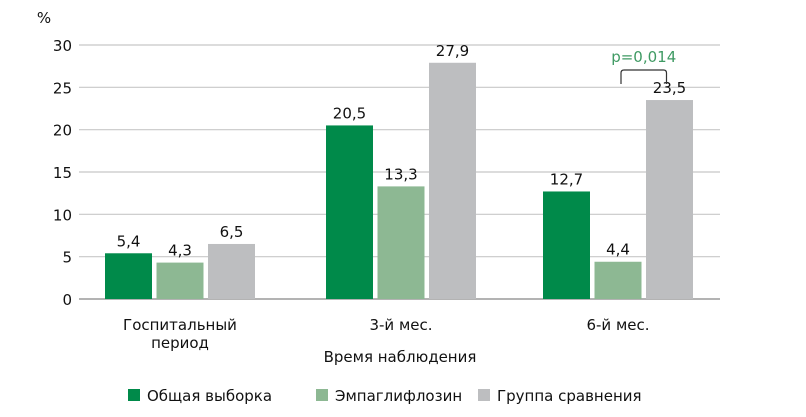 Image resolution: width=806 pixels, height=417 pixels. What do you see at coordinates (400, 325) in the screenshot?
I see `x-tick-label: 3-й мес.` at bounding box center [400, 325].